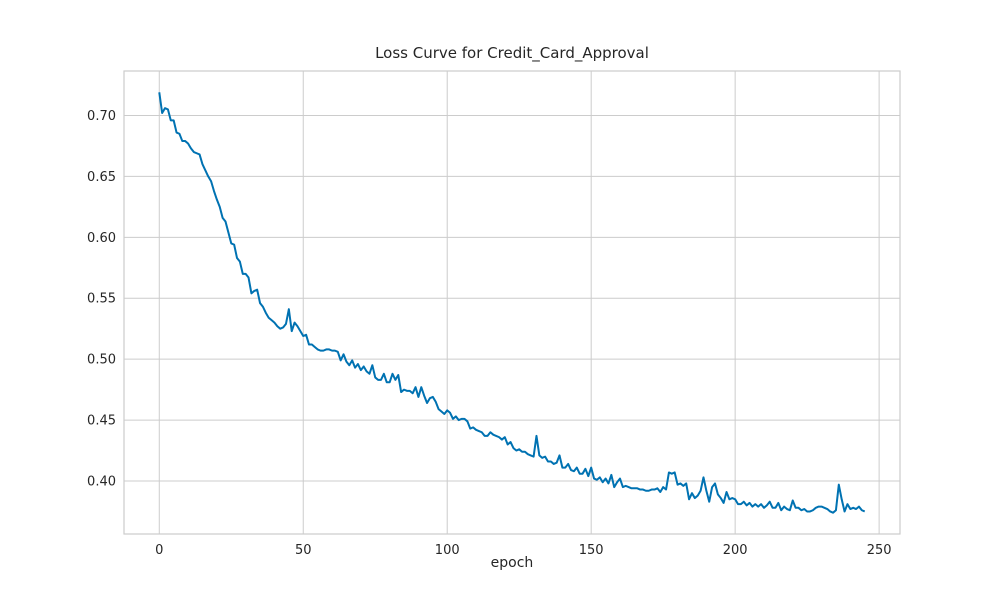  Describe the element at coordinates (591, 550) in the screenshot. I see `x-tick-label: 150` at that location.